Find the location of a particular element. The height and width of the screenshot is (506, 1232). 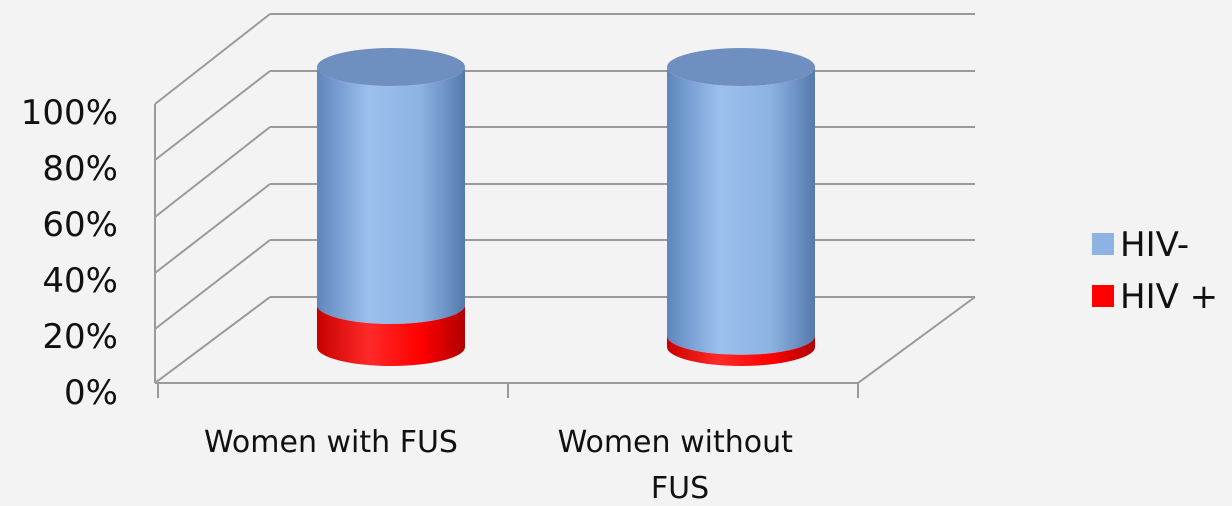

y-tick-label: 100% is located at coordinates (69, 113).